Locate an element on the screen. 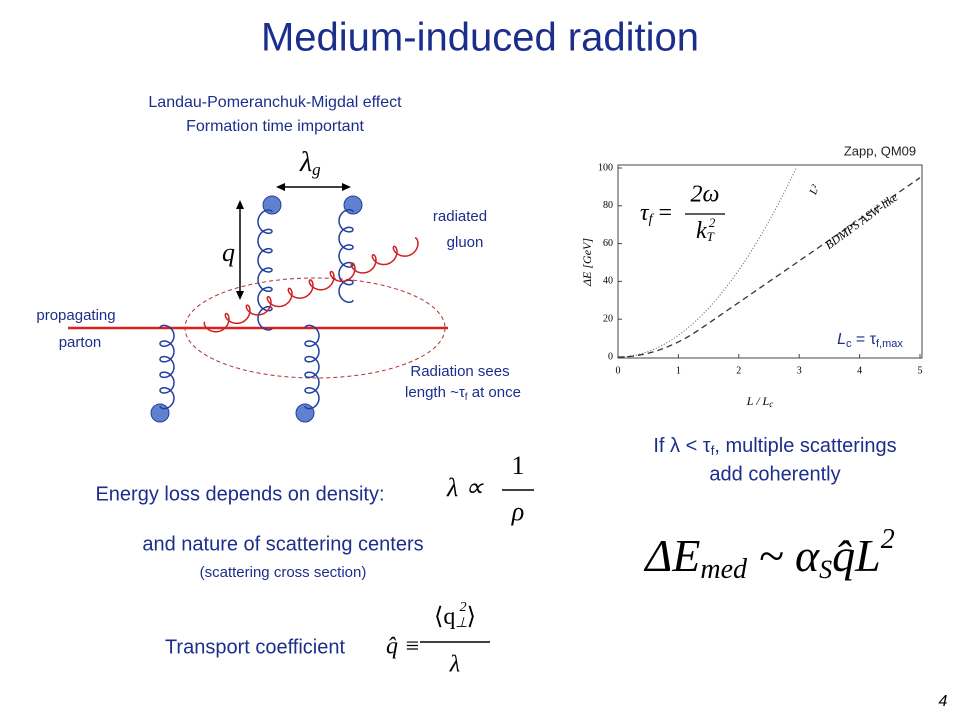  nature-text: and nature of scattering centers is located at coordinates (282, 544).